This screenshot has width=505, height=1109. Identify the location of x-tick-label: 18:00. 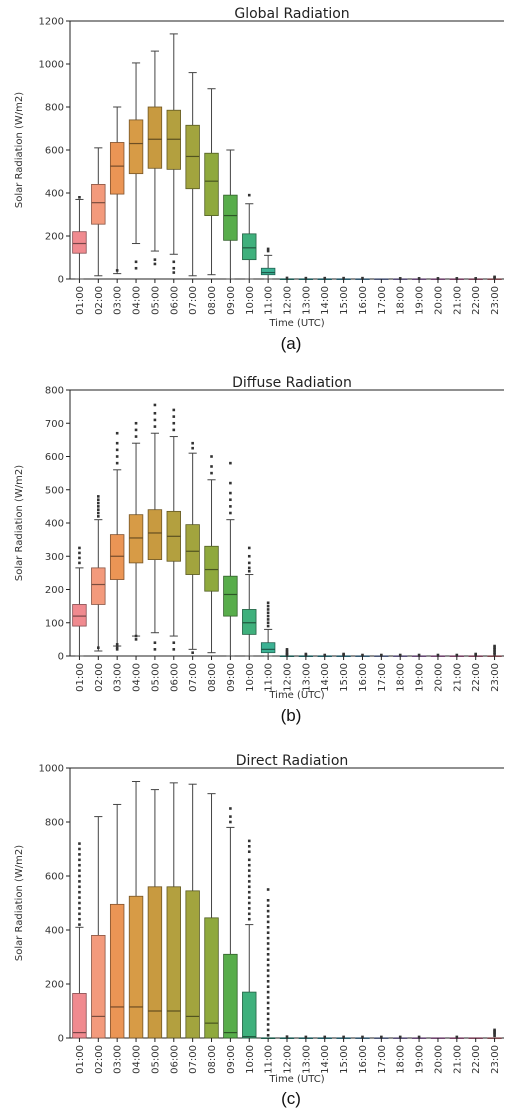
(401, 677).